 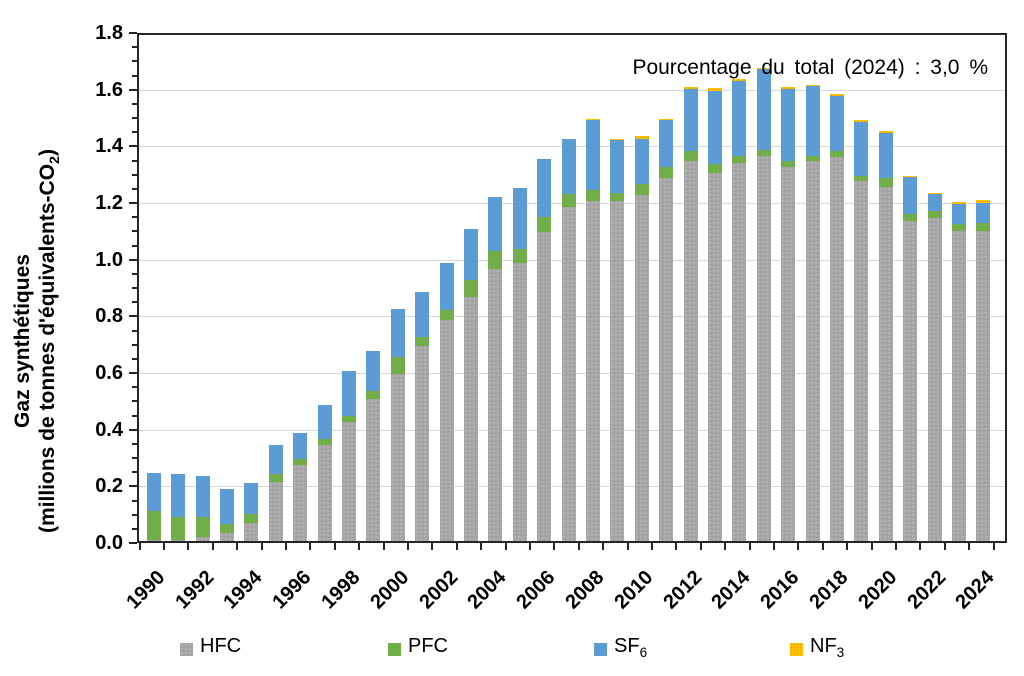 I want to click on bar-segment-hfc-1991, so click(x=178, y=540).